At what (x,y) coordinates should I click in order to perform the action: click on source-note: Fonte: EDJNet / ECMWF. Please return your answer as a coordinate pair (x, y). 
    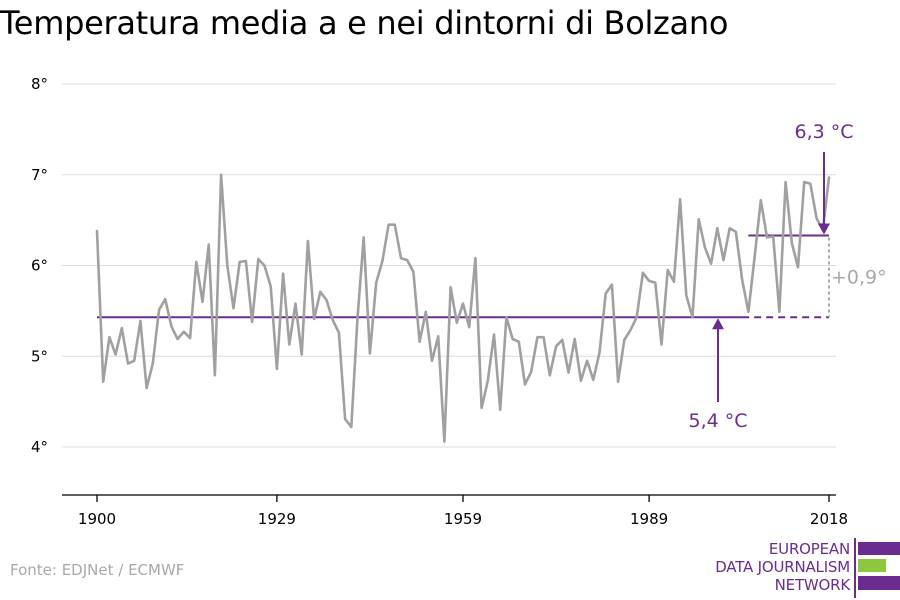
    Looking at the image, I should click on (97, 570).